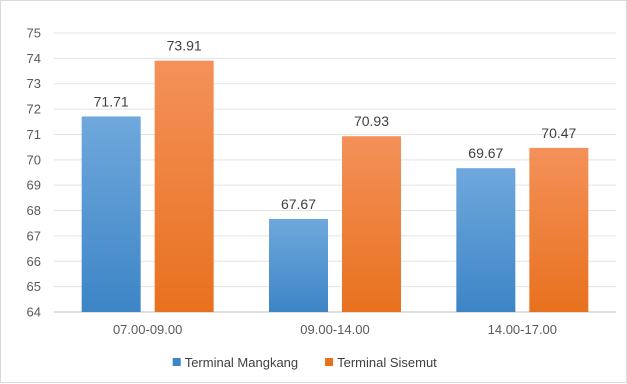  I want to click on y-tick-label: 66, so click(34, 261).